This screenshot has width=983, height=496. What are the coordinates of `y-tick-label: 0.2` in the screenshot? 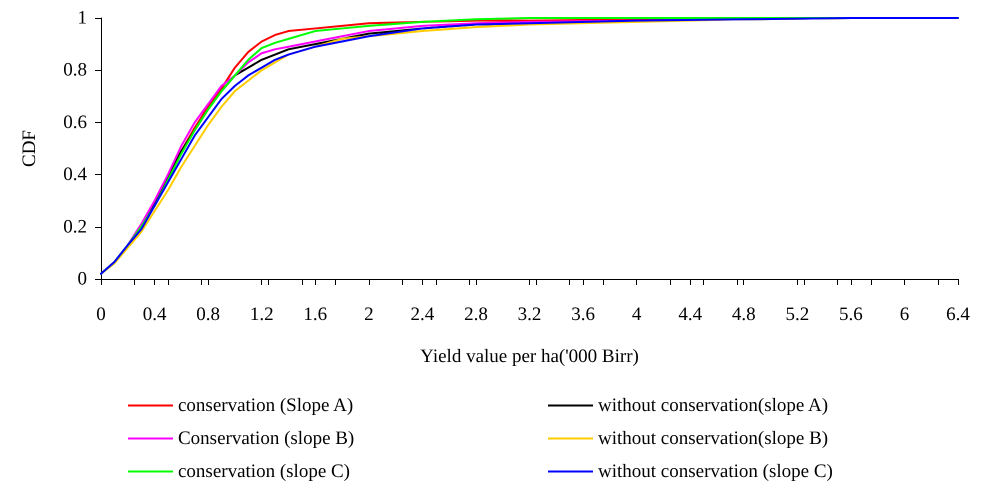 It's located at (75, 227).